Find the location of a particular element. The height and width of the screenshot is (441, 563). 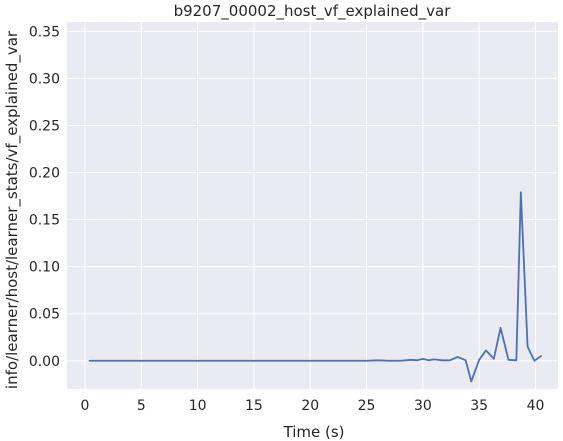

y-tick-label: 0.15 is located at coordinates (44, 221).